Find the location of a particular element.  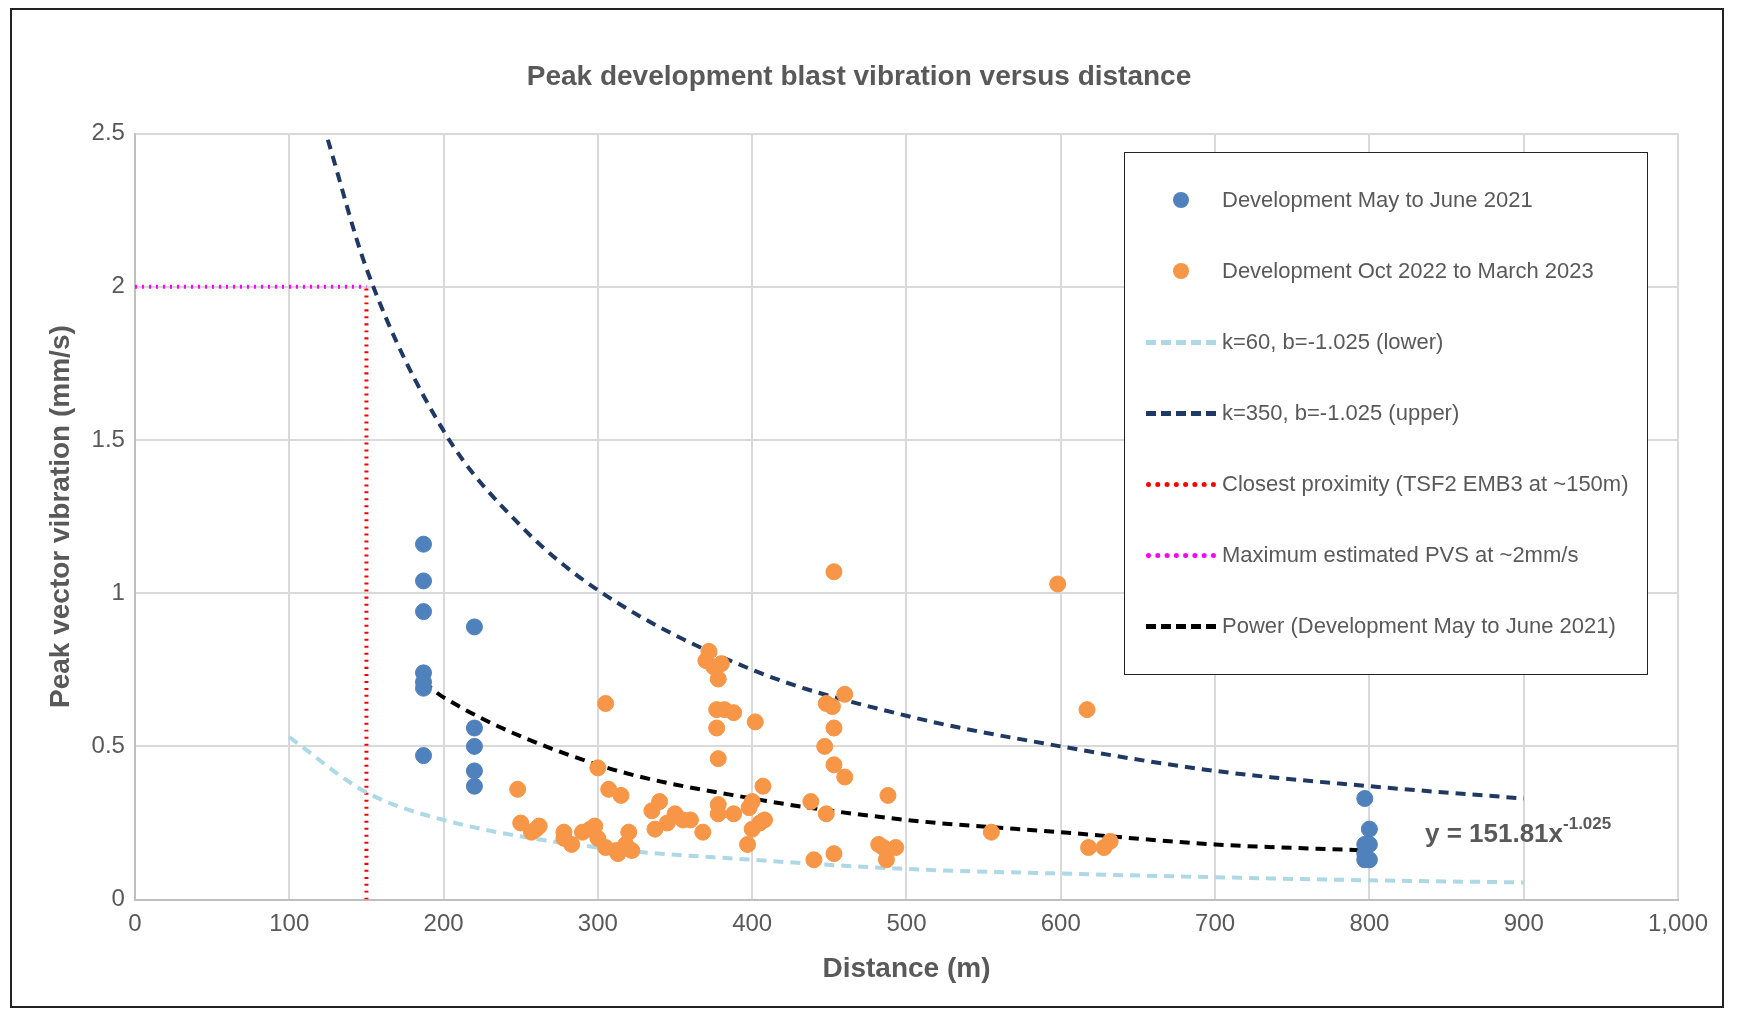

y-axis-title: Peak vector vibration (mm/s) is located at coordinates (59, 517).